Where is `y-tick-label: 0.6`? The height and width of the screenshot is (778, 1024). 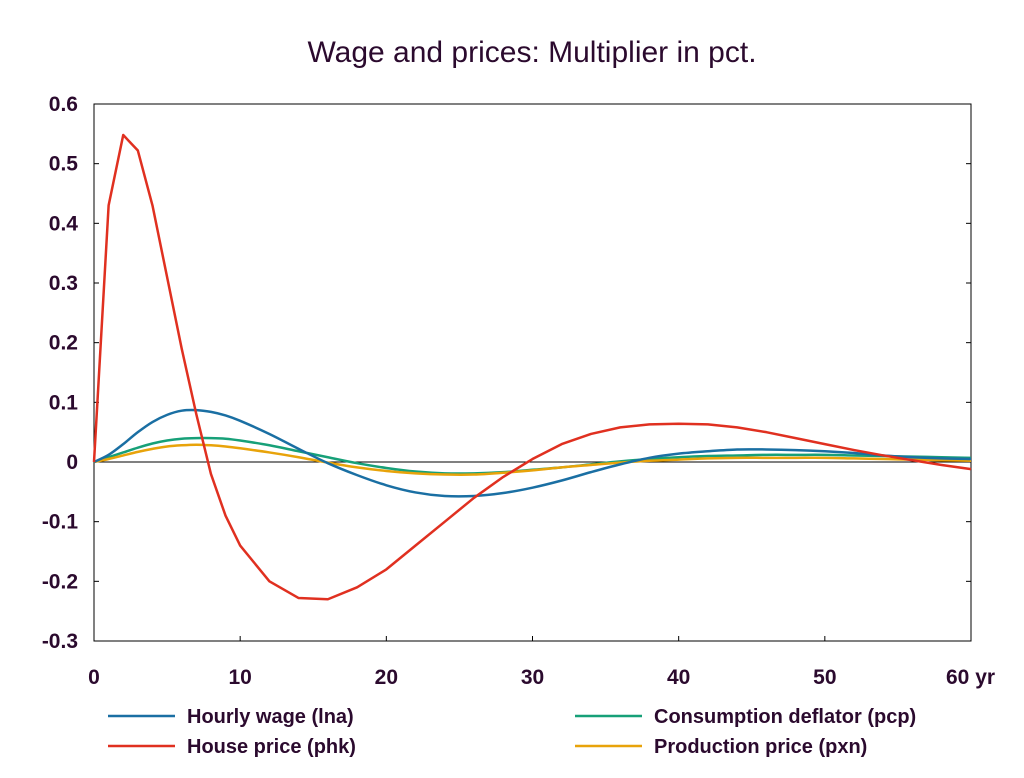
y-tick-label: 0.6 is located at coordinates (63, 104).